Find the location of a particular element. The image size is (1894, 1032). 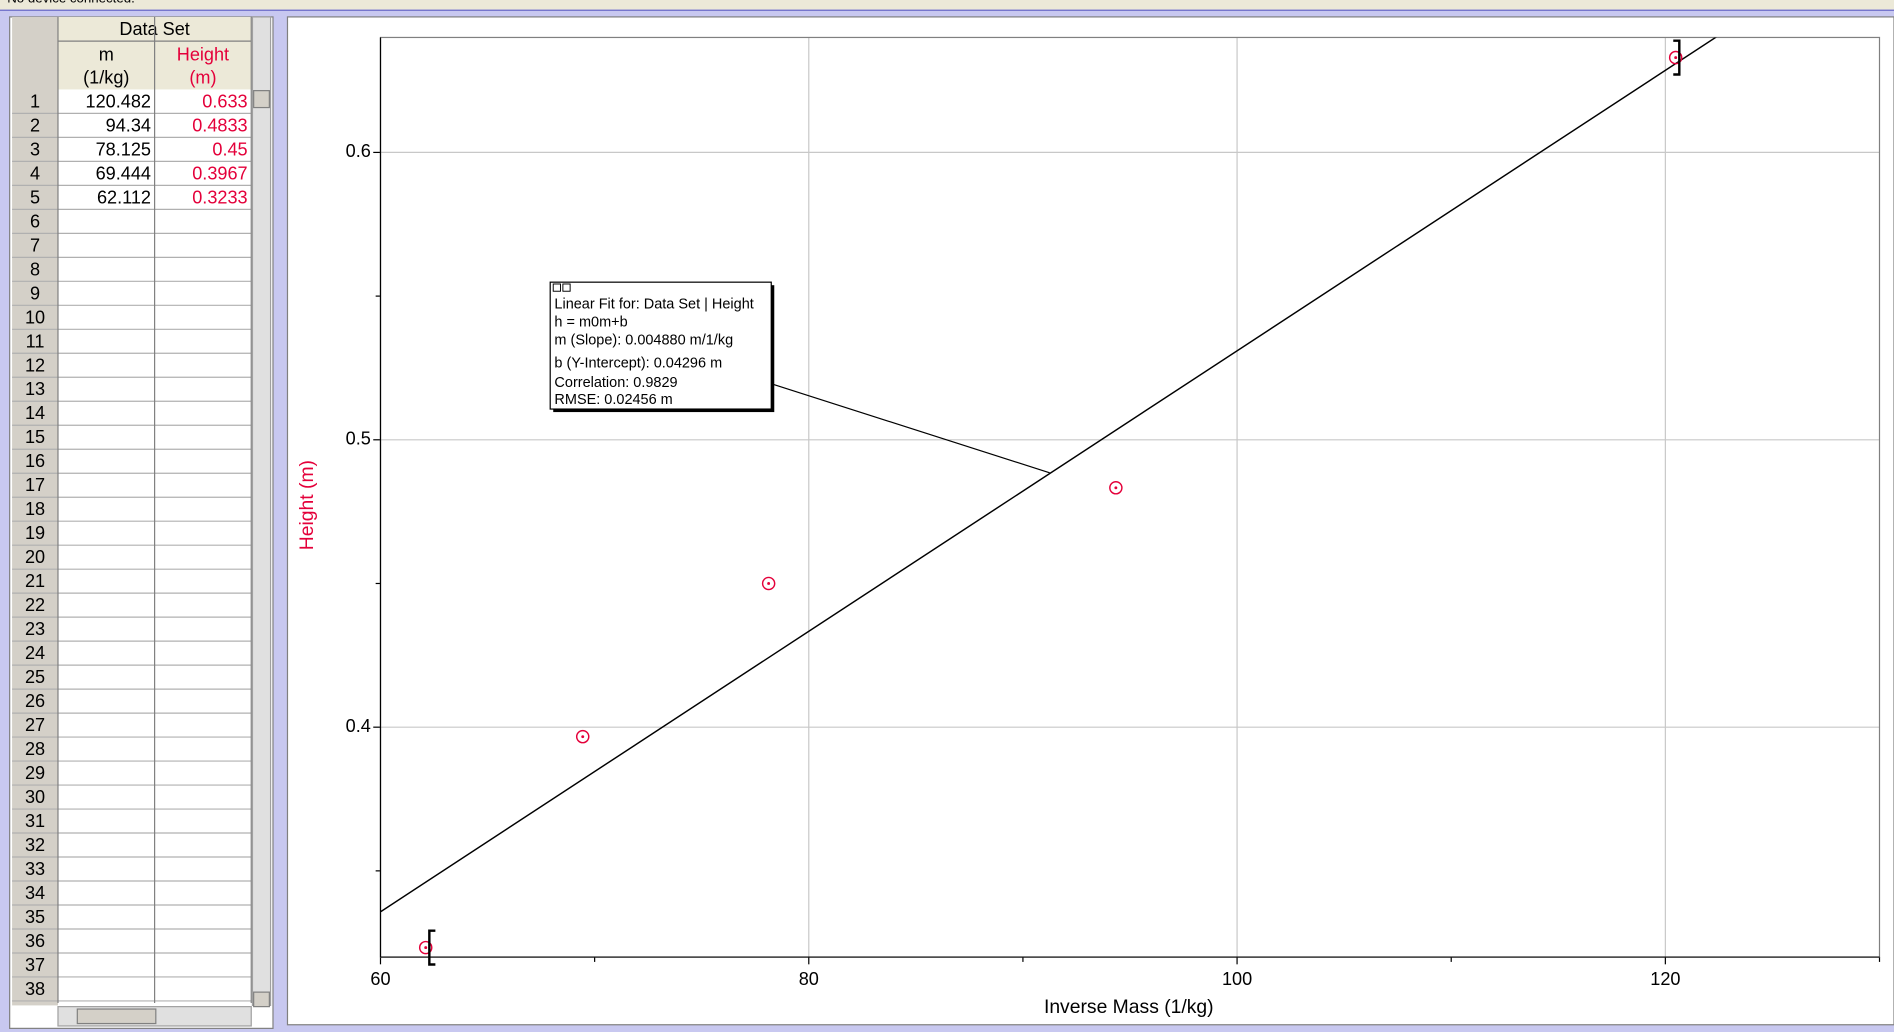

row-number: 30 is located at coordinates (35, 797).